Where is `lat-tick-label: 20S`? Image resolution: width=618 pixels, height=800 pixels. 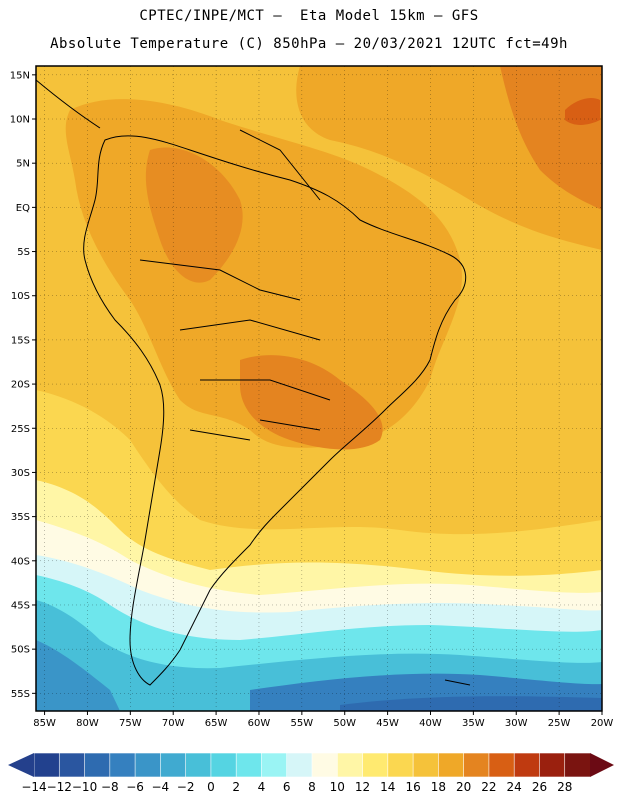
lat-tick-label: 20S is located at coordinates (20, 385).